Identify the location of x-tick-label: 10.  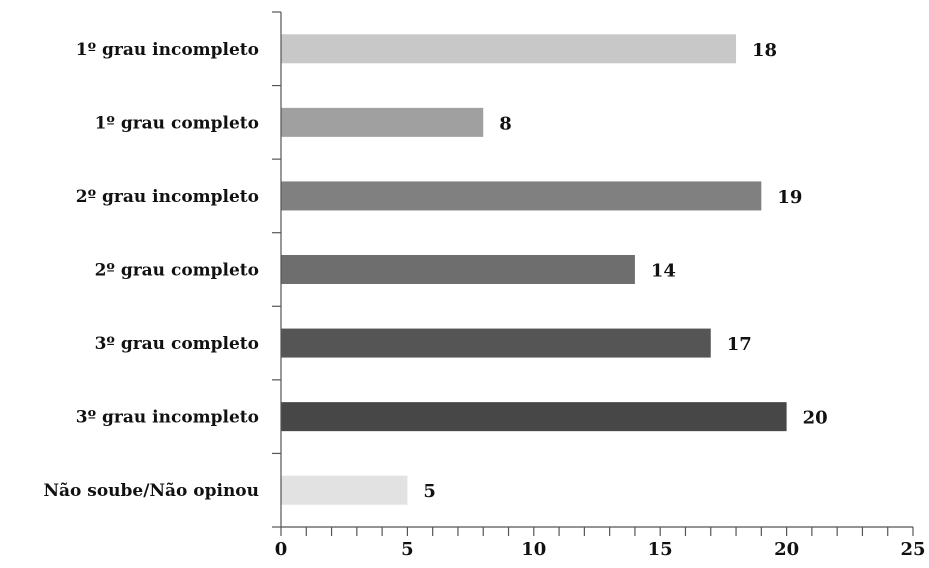
(533, 549).